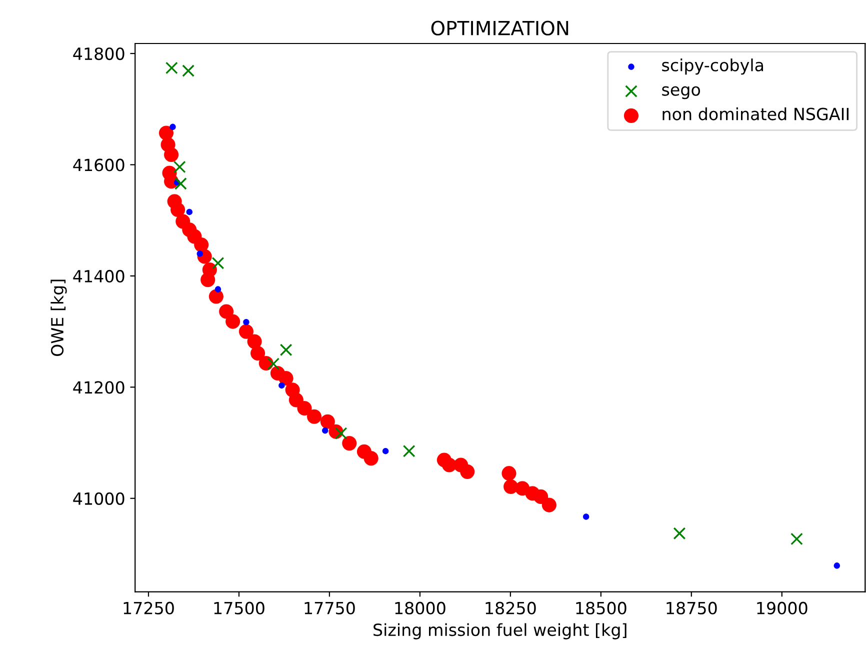  I want to click on y-tick-label: 41400, so click(98, 276).